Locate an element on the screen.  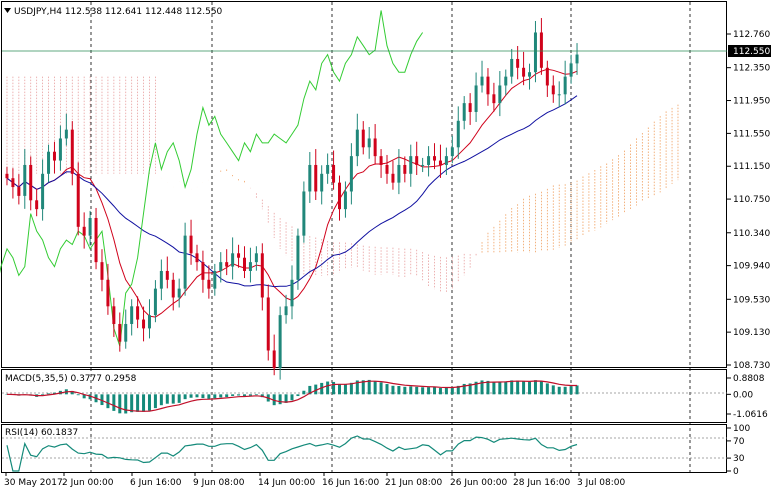
price-tick-label: 111.150 is located at coordinates (751, 167).